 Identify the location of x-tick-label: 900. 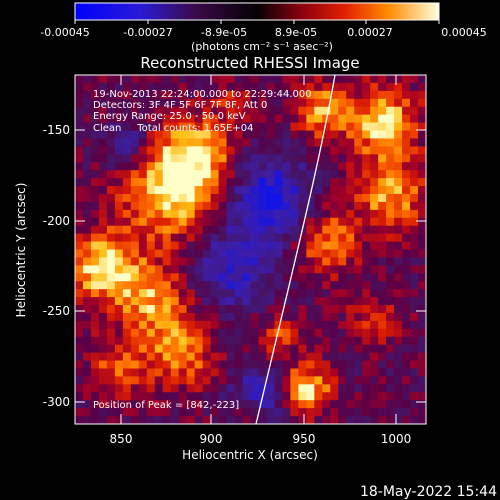
(211, 439).